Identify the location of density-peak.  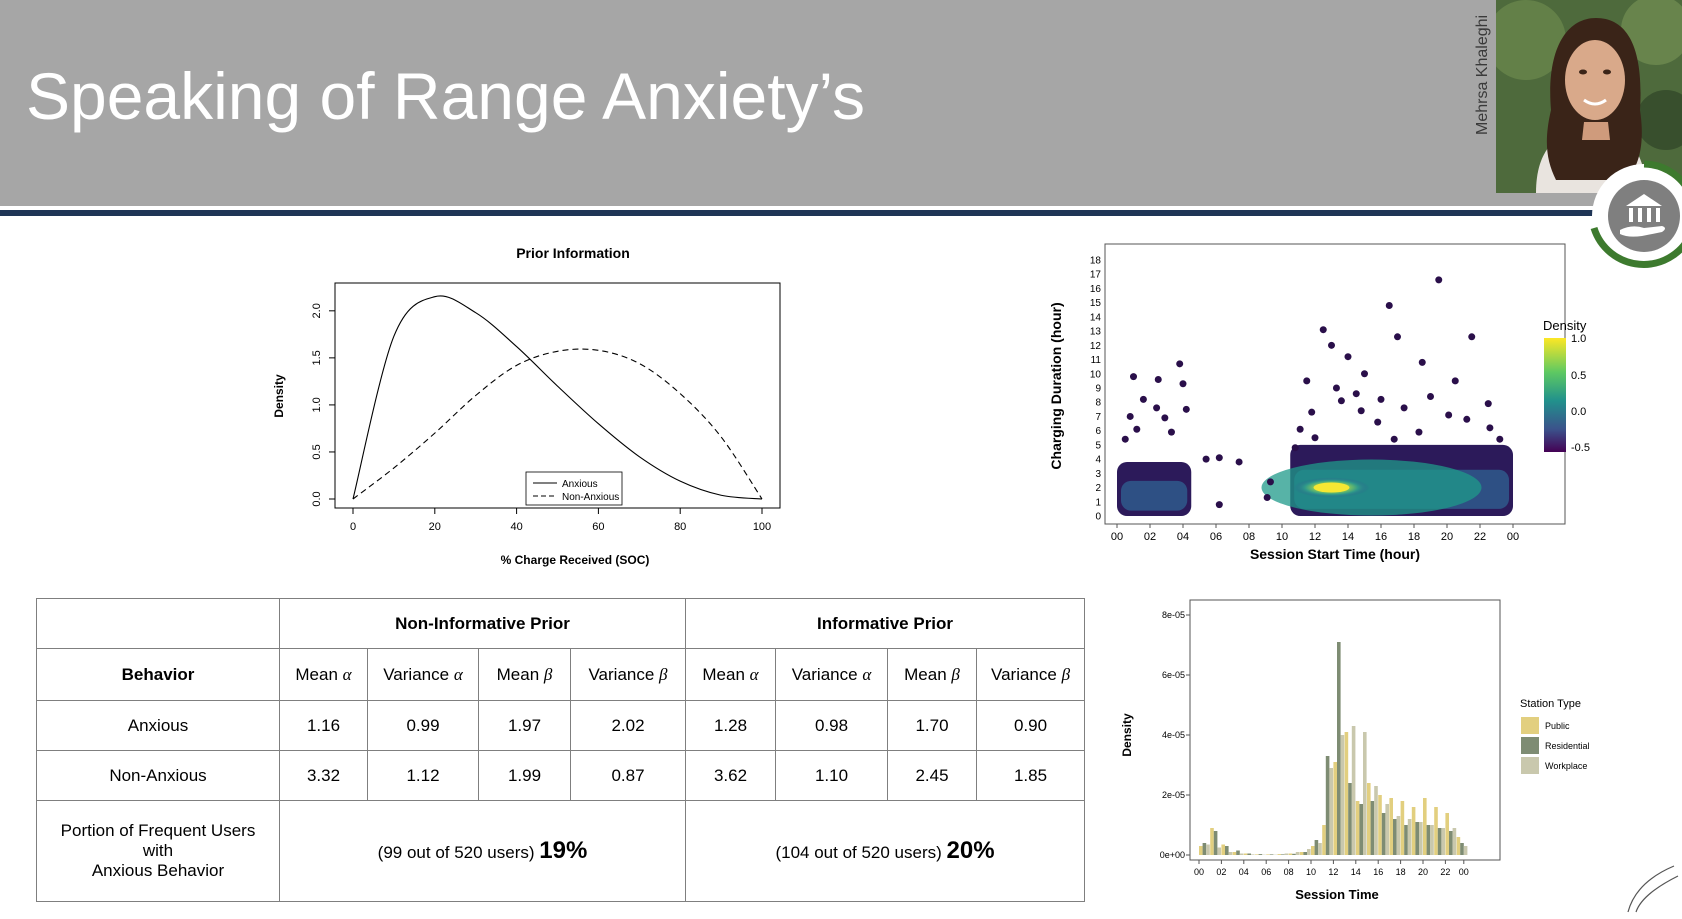
(1332, 488).